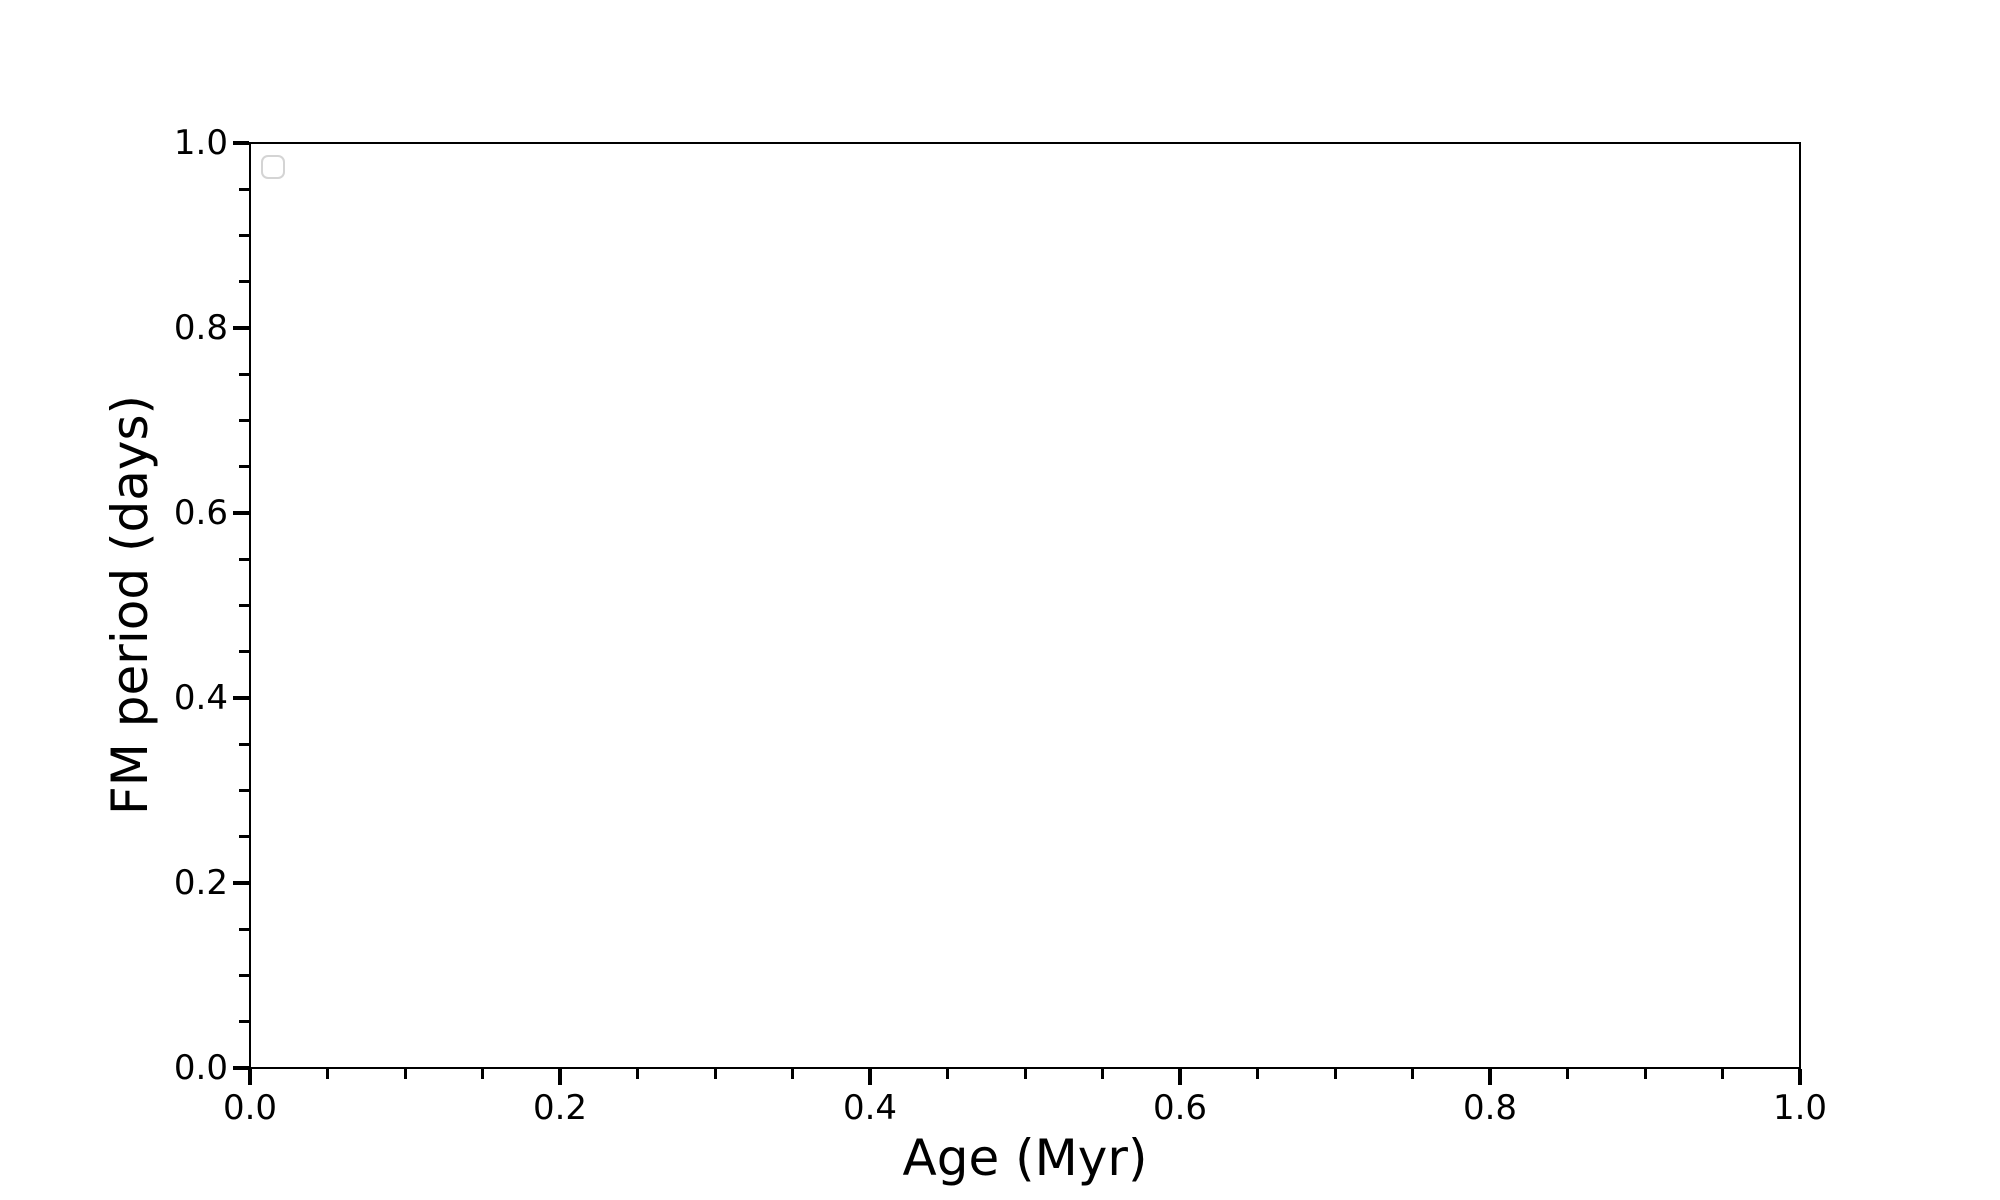 The height and width of the screenshot is (1200, 2000). Describe the element at coordinates (1490, 1108) in the screenshot. I see `x-tick-label: 0.8` at that location.